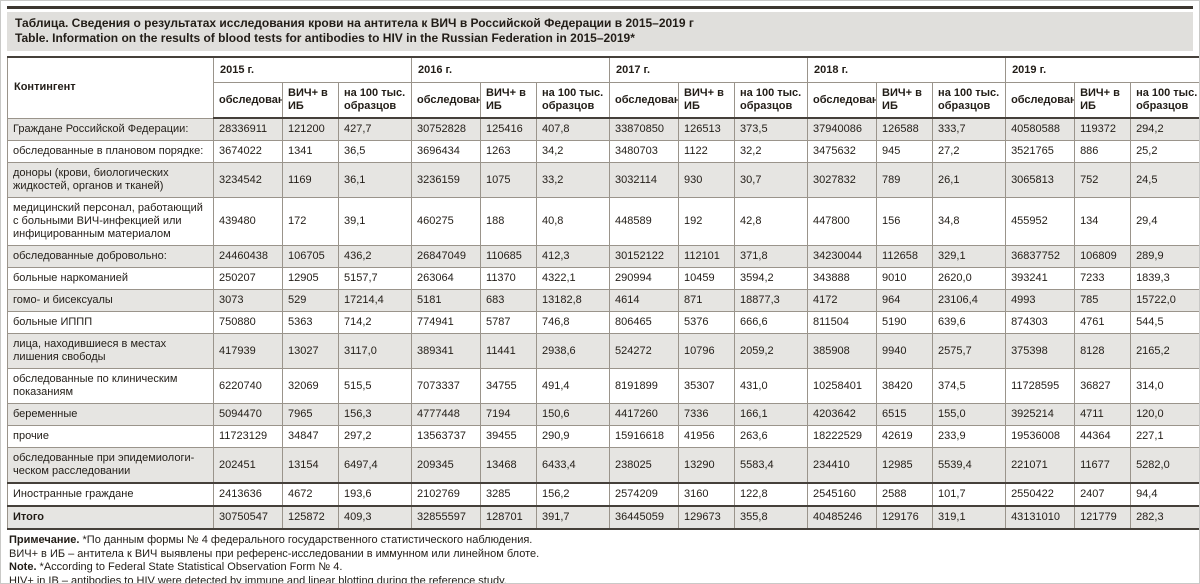 This screenshot has height=584, width=1200. I want to click on year-header-0: 2015 г., so click(312, 69).